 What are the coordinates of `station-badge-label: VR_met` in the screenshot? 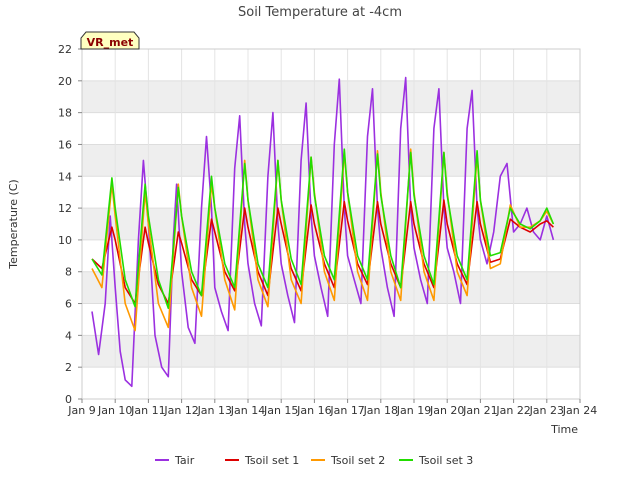 It's located at (110, 42).